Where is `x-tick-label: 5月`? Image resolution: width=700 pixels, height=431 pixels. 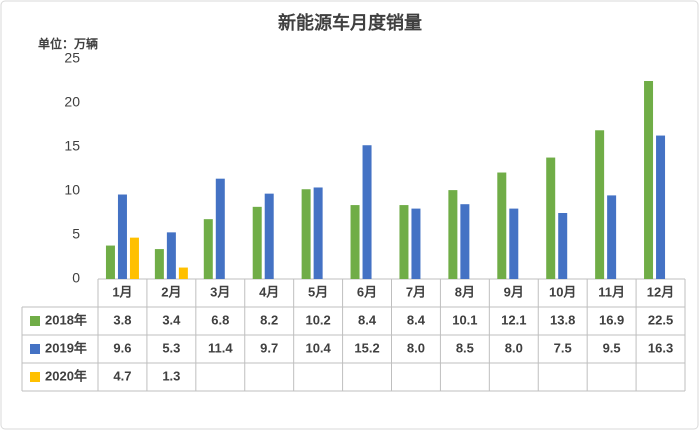 x-tick-label: 5月 is located at coordinates (318, 291).